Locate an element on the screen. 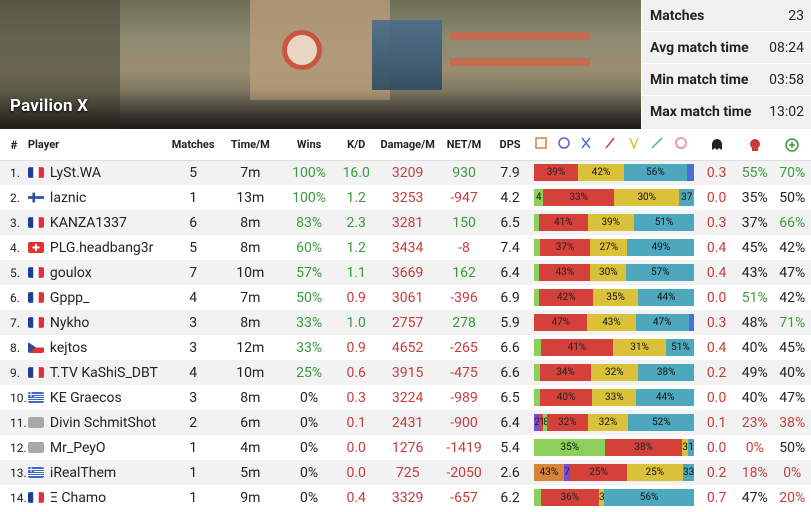  damage-stat-cell: 40% is located at coordinates (754, 397).